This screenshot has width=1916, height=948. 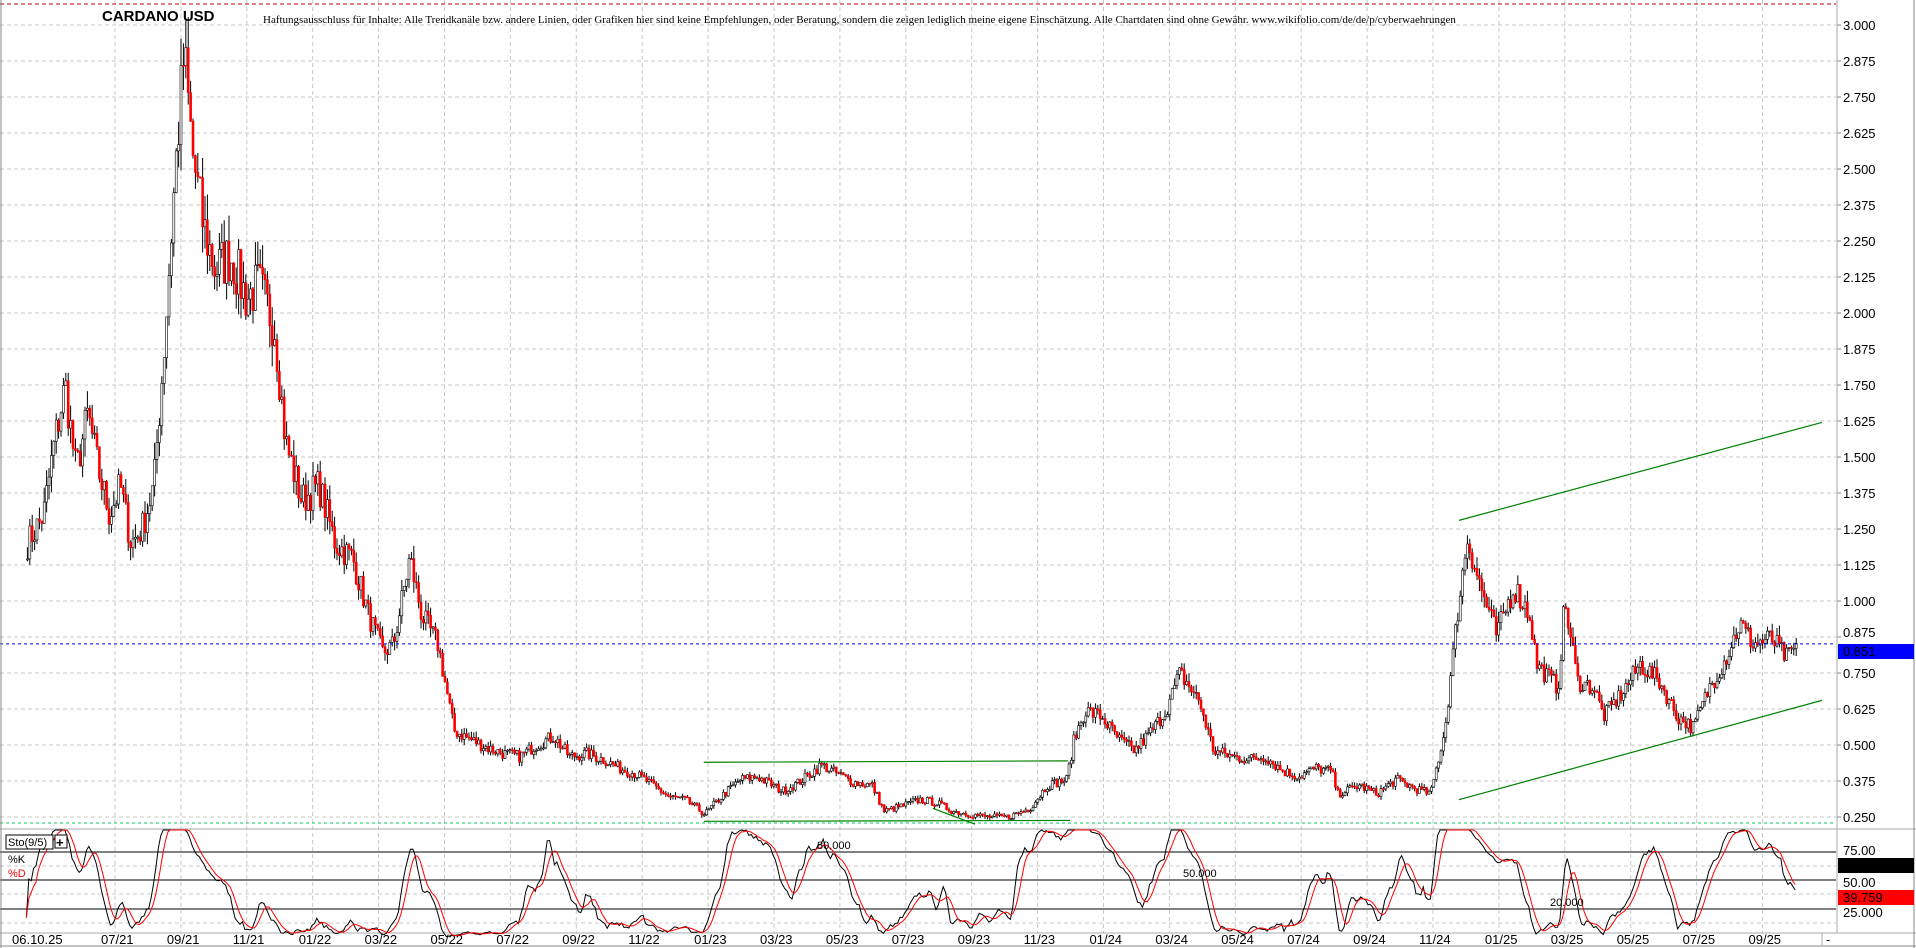 What do you see at coordinates (1859, 781) in the screenshot?
I see `y-tick-label: 0.375` at bounding box center [1859, 781].